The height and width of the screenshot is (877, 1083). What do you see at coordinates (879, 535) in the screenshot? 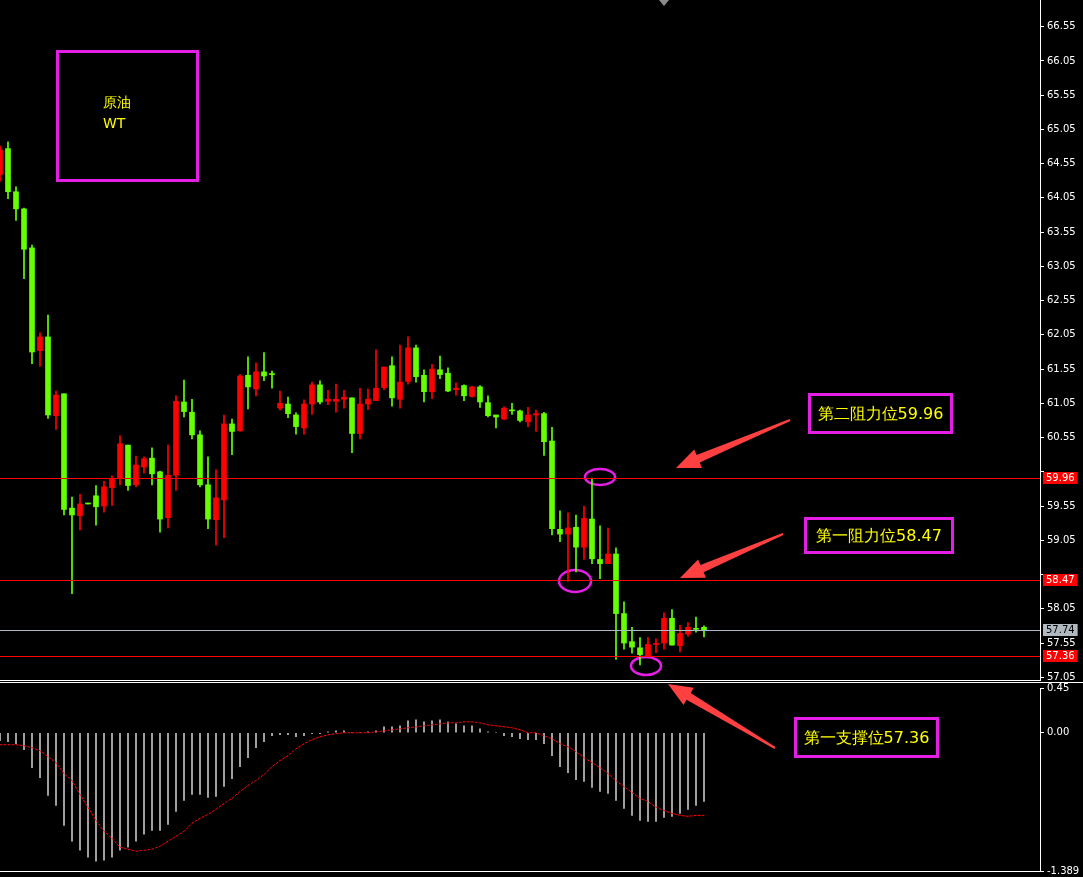
I see `annotation: 第一阻力位58.47` at bounding box center [879, 535].